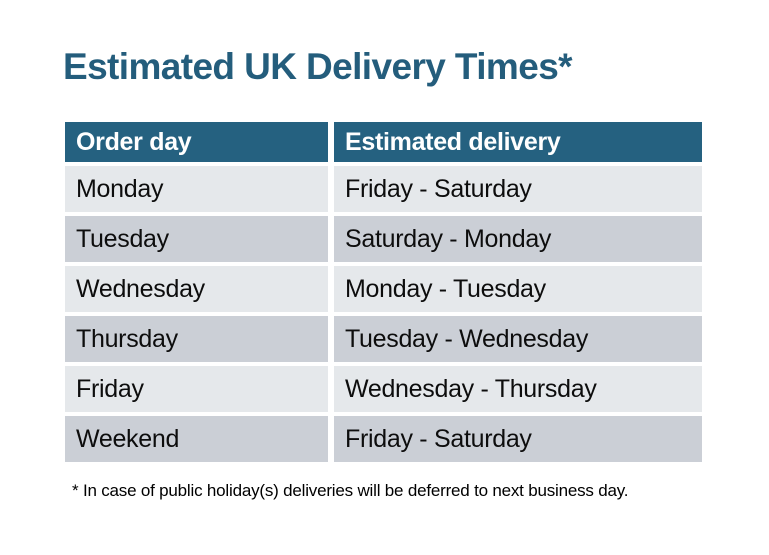 This screenshot has width=769, height=555. What do you see at coordinates (196, 439) in the screenshot?
I see `order-day-cell: Weekend` at bounding box center [196, 439].